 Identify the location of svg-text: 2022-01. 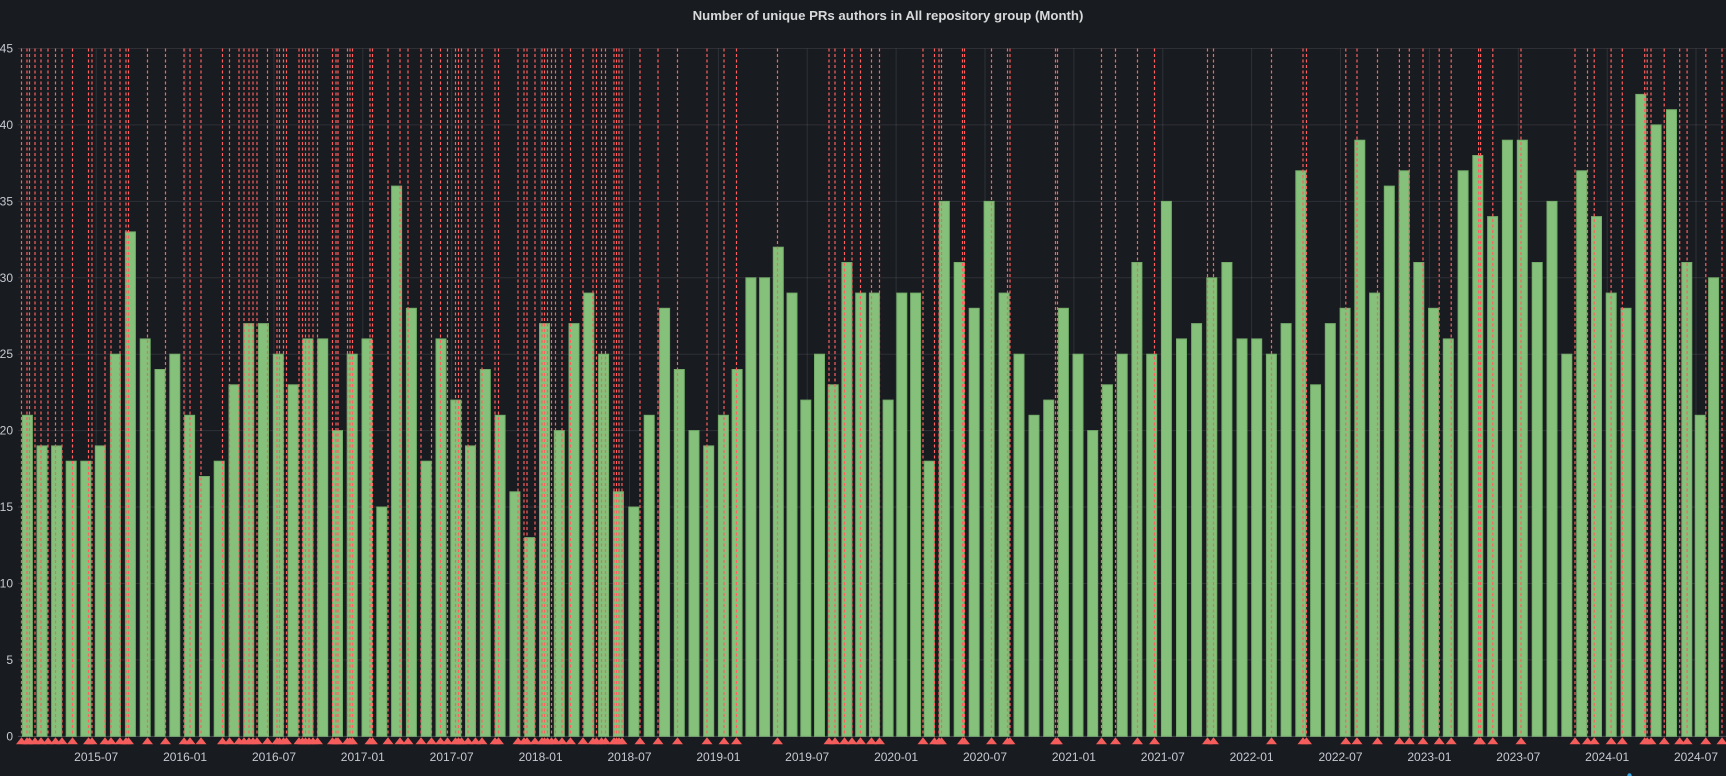
(1252, 757).